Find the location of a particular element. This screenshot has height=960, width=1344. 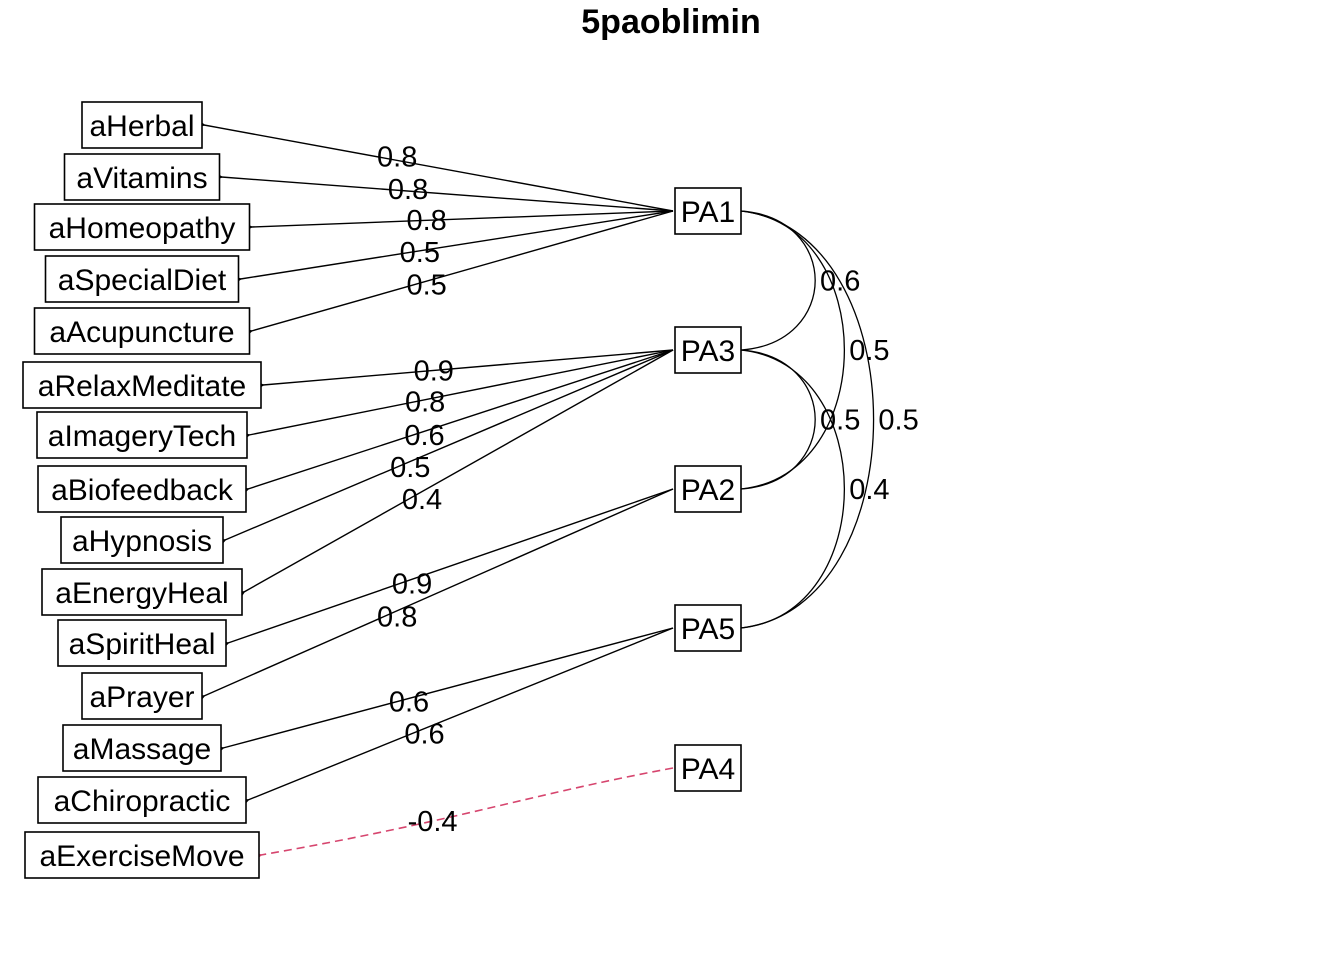

loading-label-a-massage: 0.6 is located at coordinates (409, 702).